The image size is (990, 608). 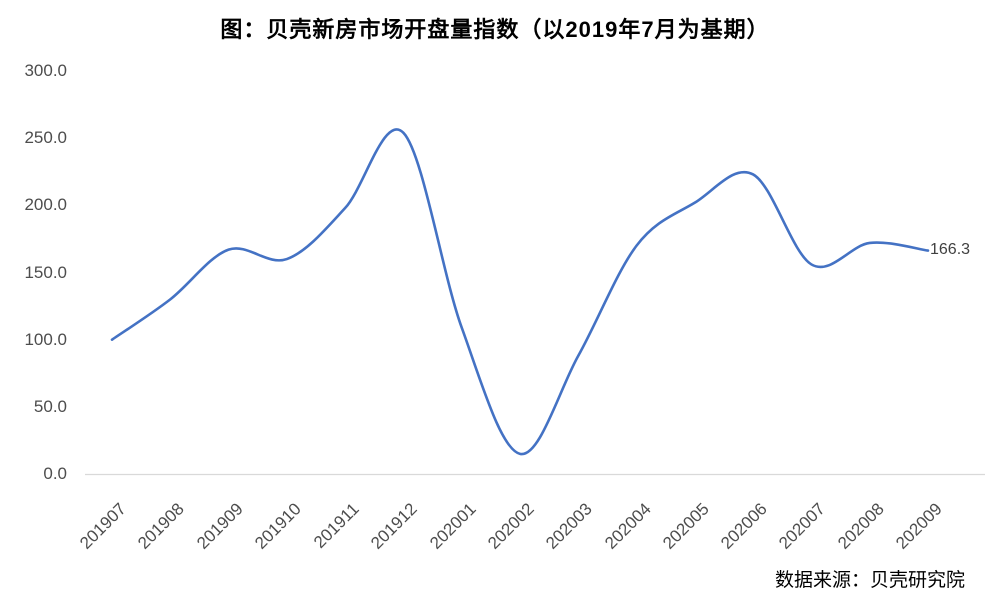 I want to click on data-source-note: 数据来源：贝壳研究院, so click(x=869, y=580).